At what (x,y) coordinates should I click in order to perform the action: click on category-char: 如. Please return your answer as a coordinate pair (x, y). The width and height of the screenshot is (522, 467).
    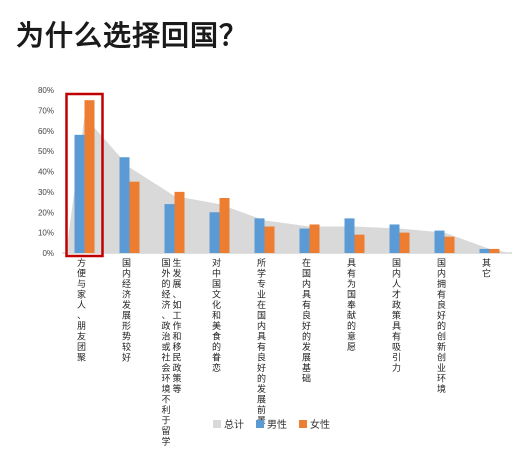
    Looking at the image, I should click on (176, 305).